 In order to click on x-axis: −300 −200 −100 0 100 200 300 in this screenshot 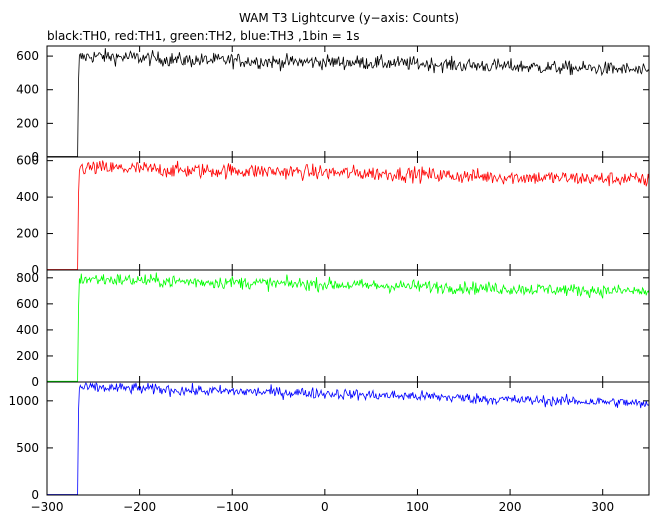, I will do `click(323, 507)`.